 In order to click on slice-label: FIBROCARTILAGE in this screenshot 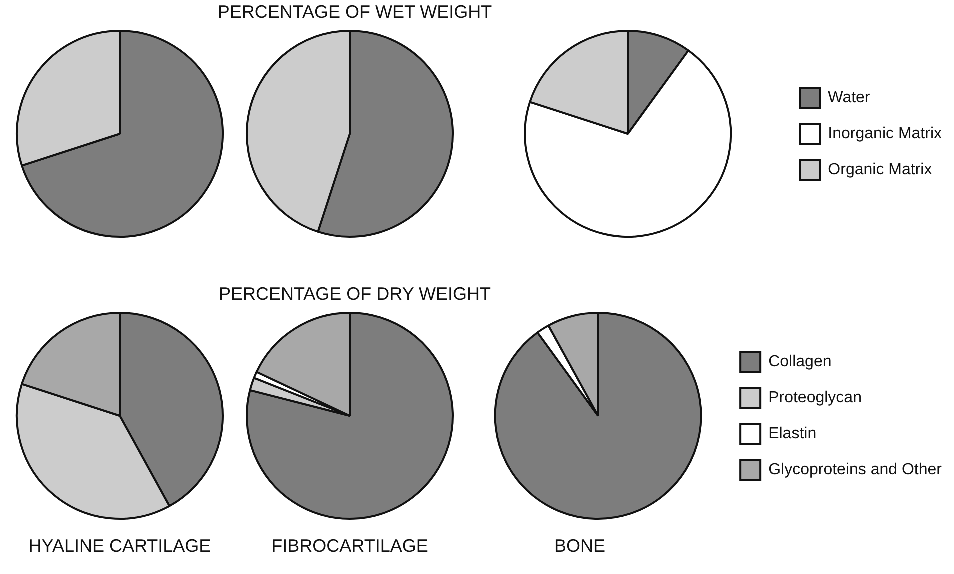, I will do `click(350, 546)`.